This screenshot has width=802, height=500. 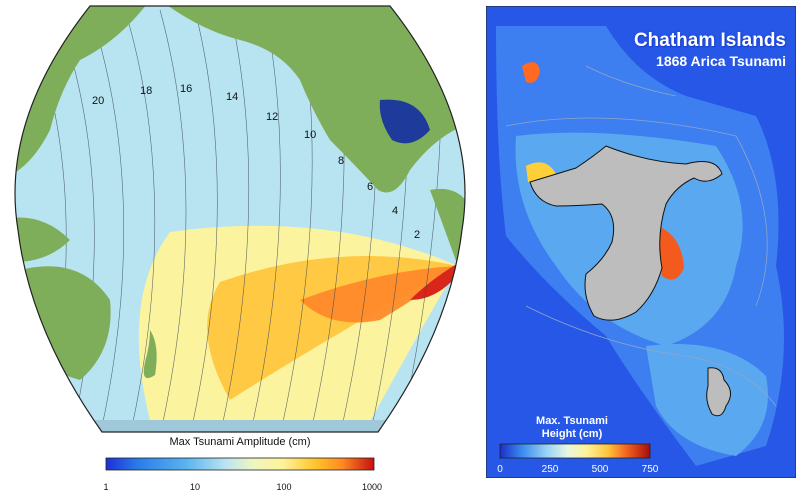 I want to click on contour-label-14: 14, so click(x=232, y=97).